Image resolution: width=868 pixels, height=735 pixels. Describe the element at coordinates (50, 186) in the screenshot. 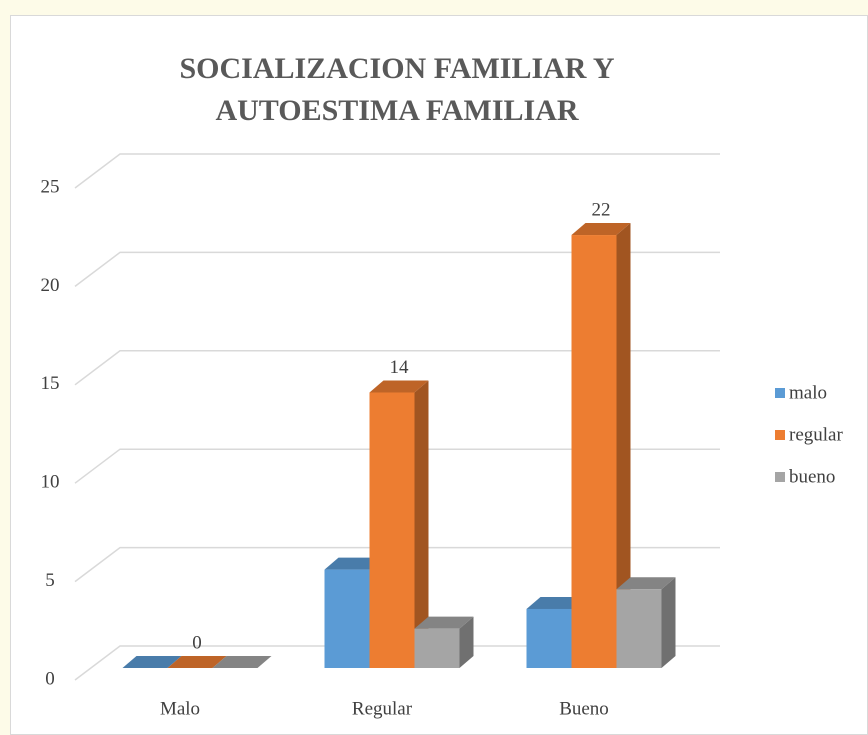

I see `y-tick-label: 25` at that location.